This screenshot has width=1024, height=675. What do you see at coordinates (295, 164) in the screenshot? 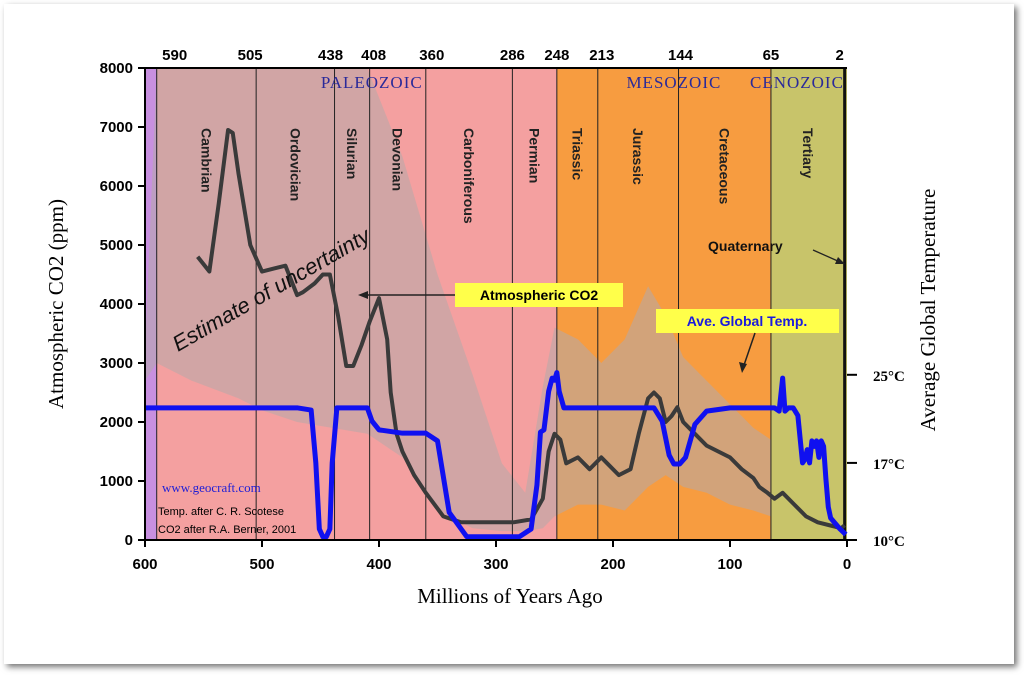
I see `period-label-ordovician: Ordovician` at bounding box center [295, 164].